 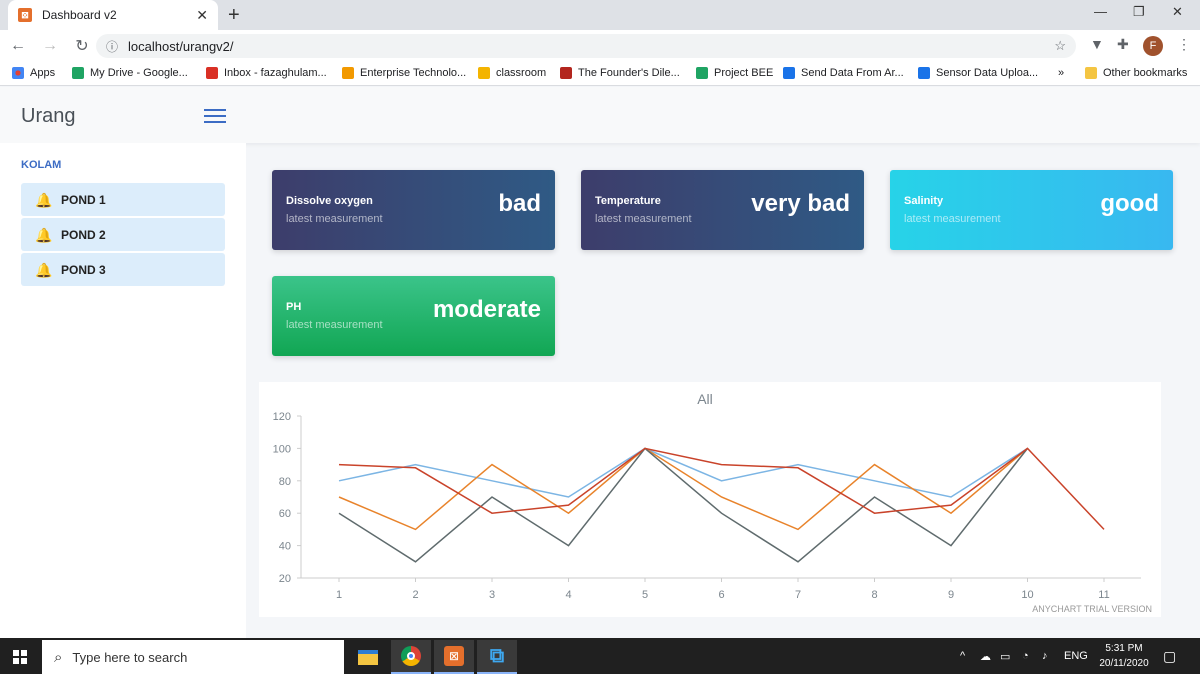 I want to click on x-tick-label: 8, so click(x=874, y=595).